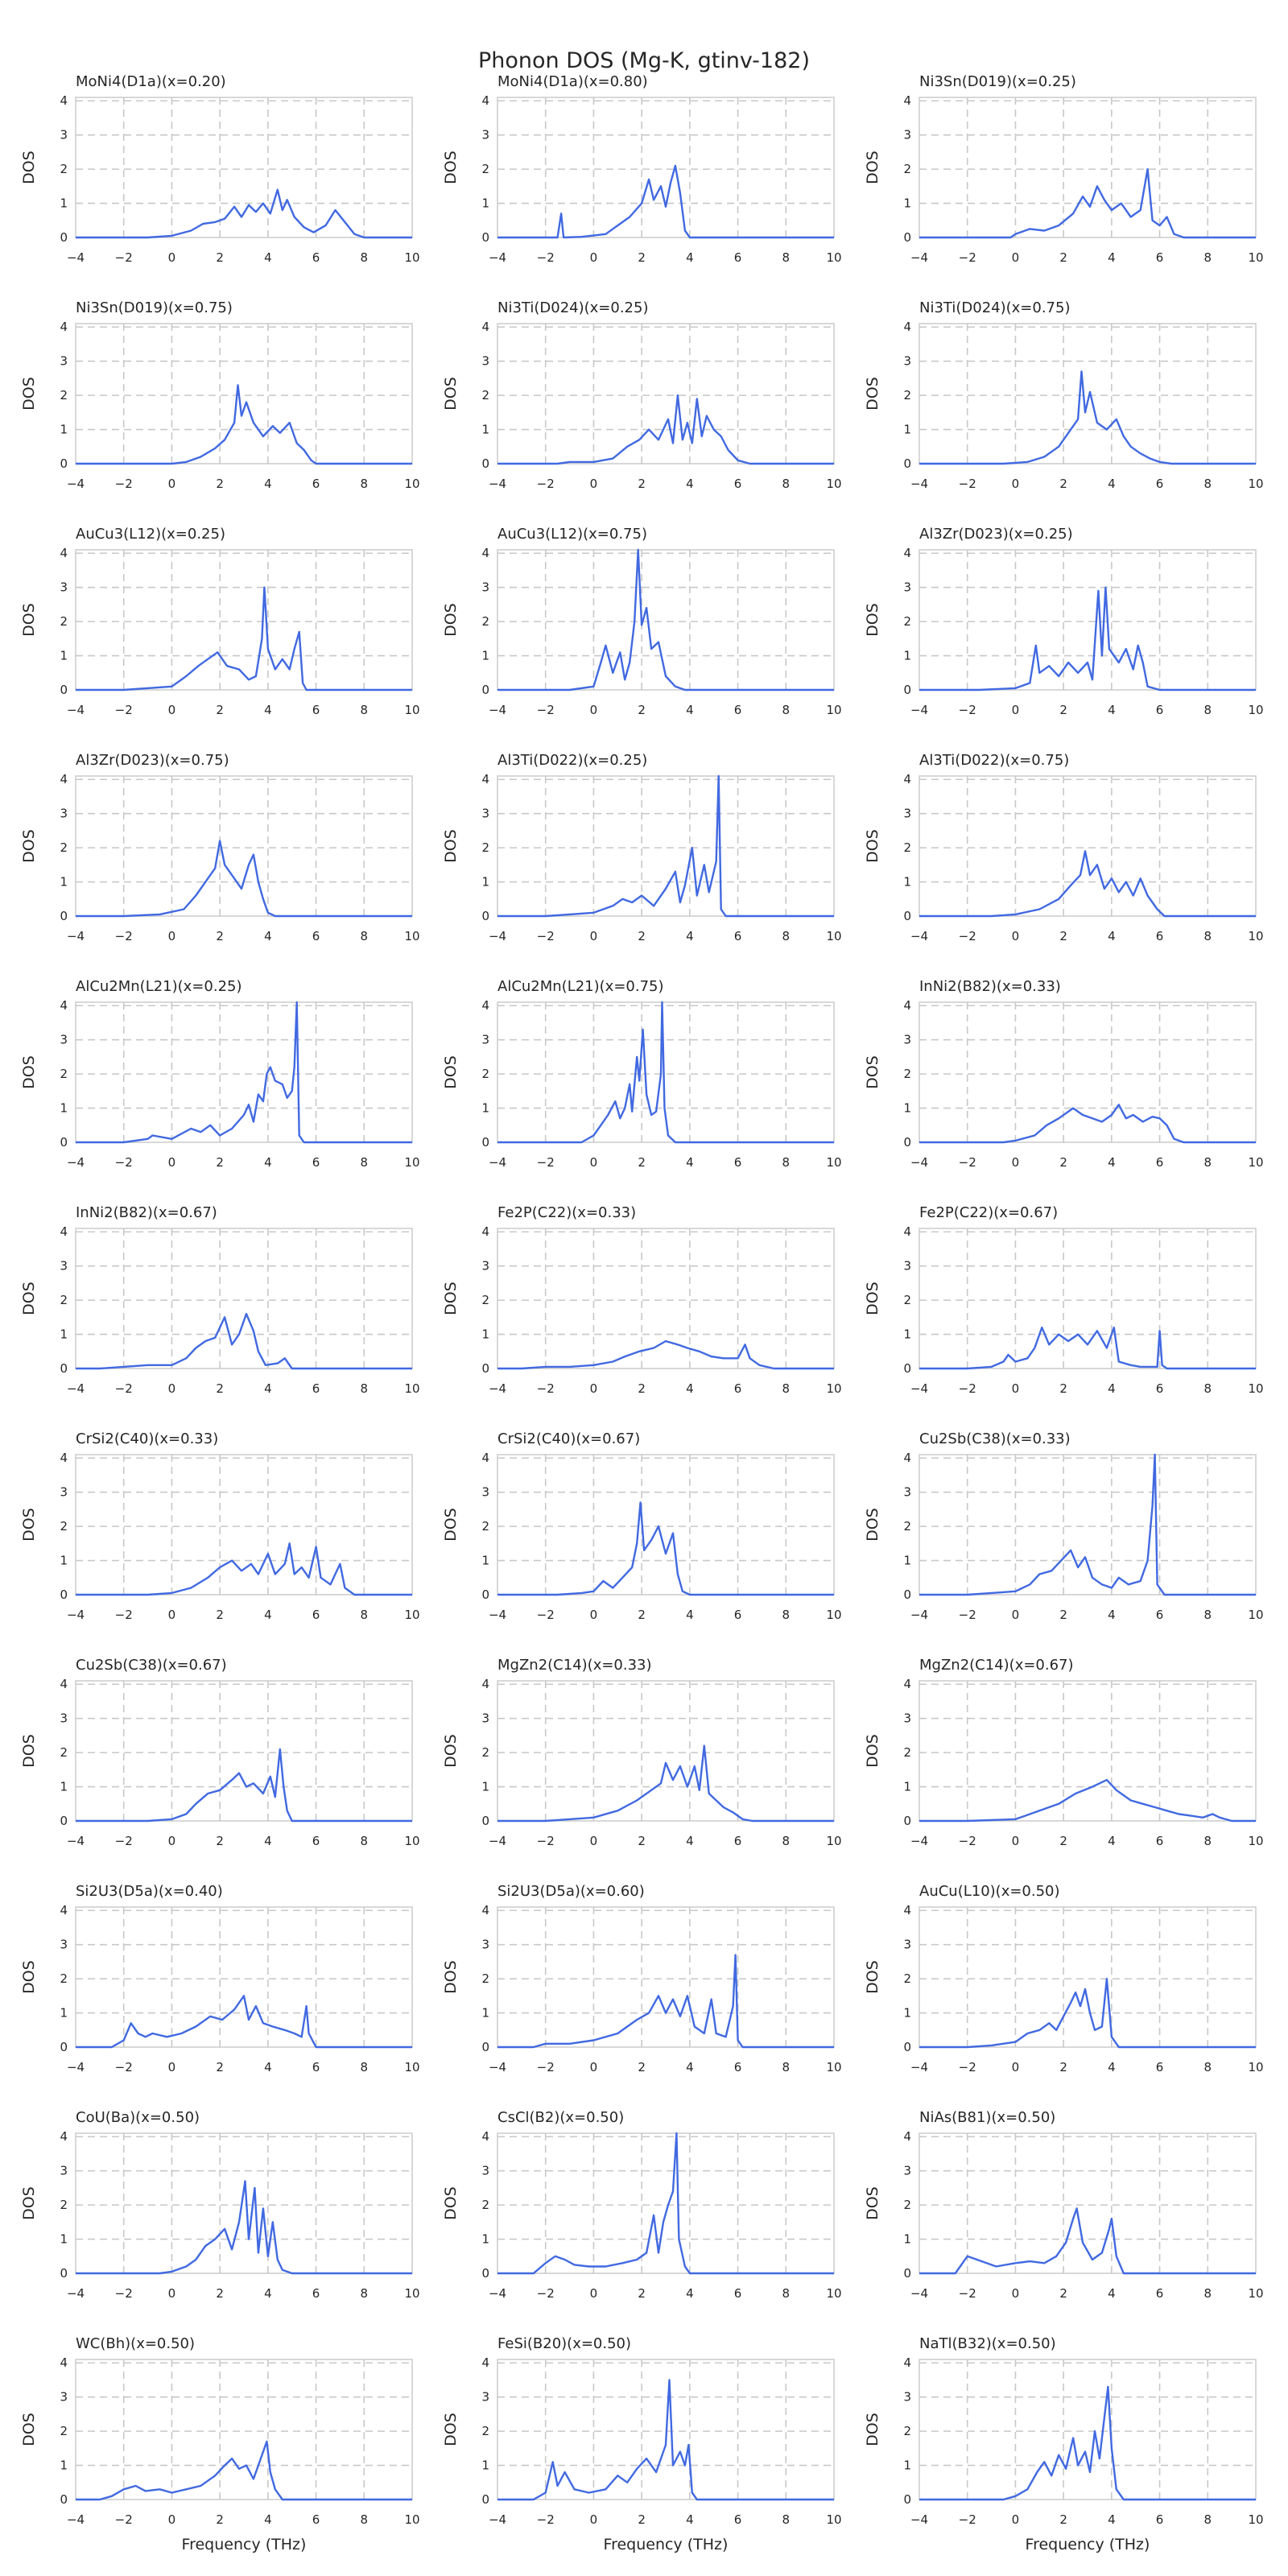 This screenshot has width=1288, height=2576. Describe the element at coordinates (642, 1752) in the screenshot. I see `dos-panel: −4 −2 0 2 4 6 8 10 0 1 2 3 4 MgZn2(C14)(x=0.33) DOS` at that location.